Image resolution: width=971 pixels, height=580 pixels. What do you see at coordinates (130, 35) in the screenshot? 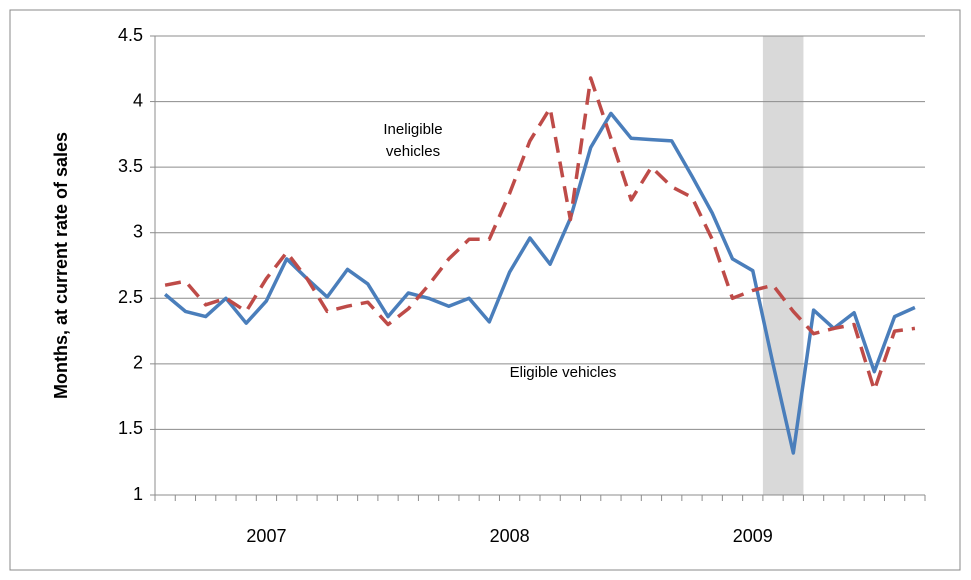
I see `y-tick-label: 4.5` at bounding box center [130, 35].